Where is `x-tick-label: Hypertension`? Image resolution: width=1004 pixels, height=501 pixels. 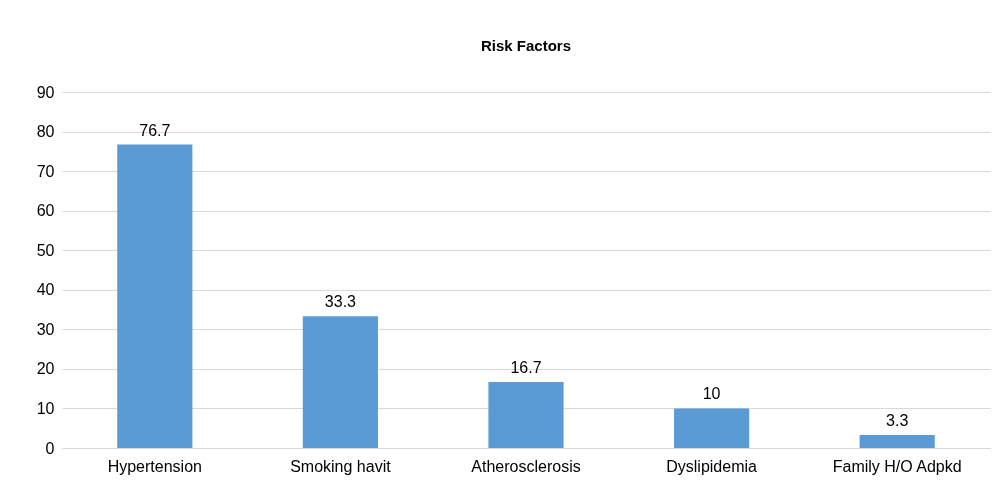
x-tick-label: Hypertension is located at coordinates (154, 466).